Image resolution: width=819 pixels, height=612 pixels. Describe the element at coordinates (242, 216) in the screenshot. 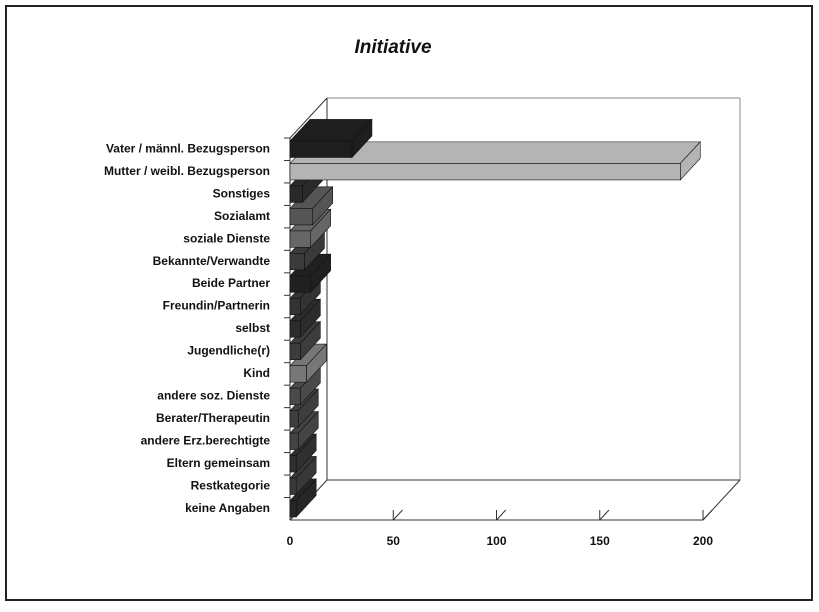

I see `y-tick-label: Sozialamt` at that location.